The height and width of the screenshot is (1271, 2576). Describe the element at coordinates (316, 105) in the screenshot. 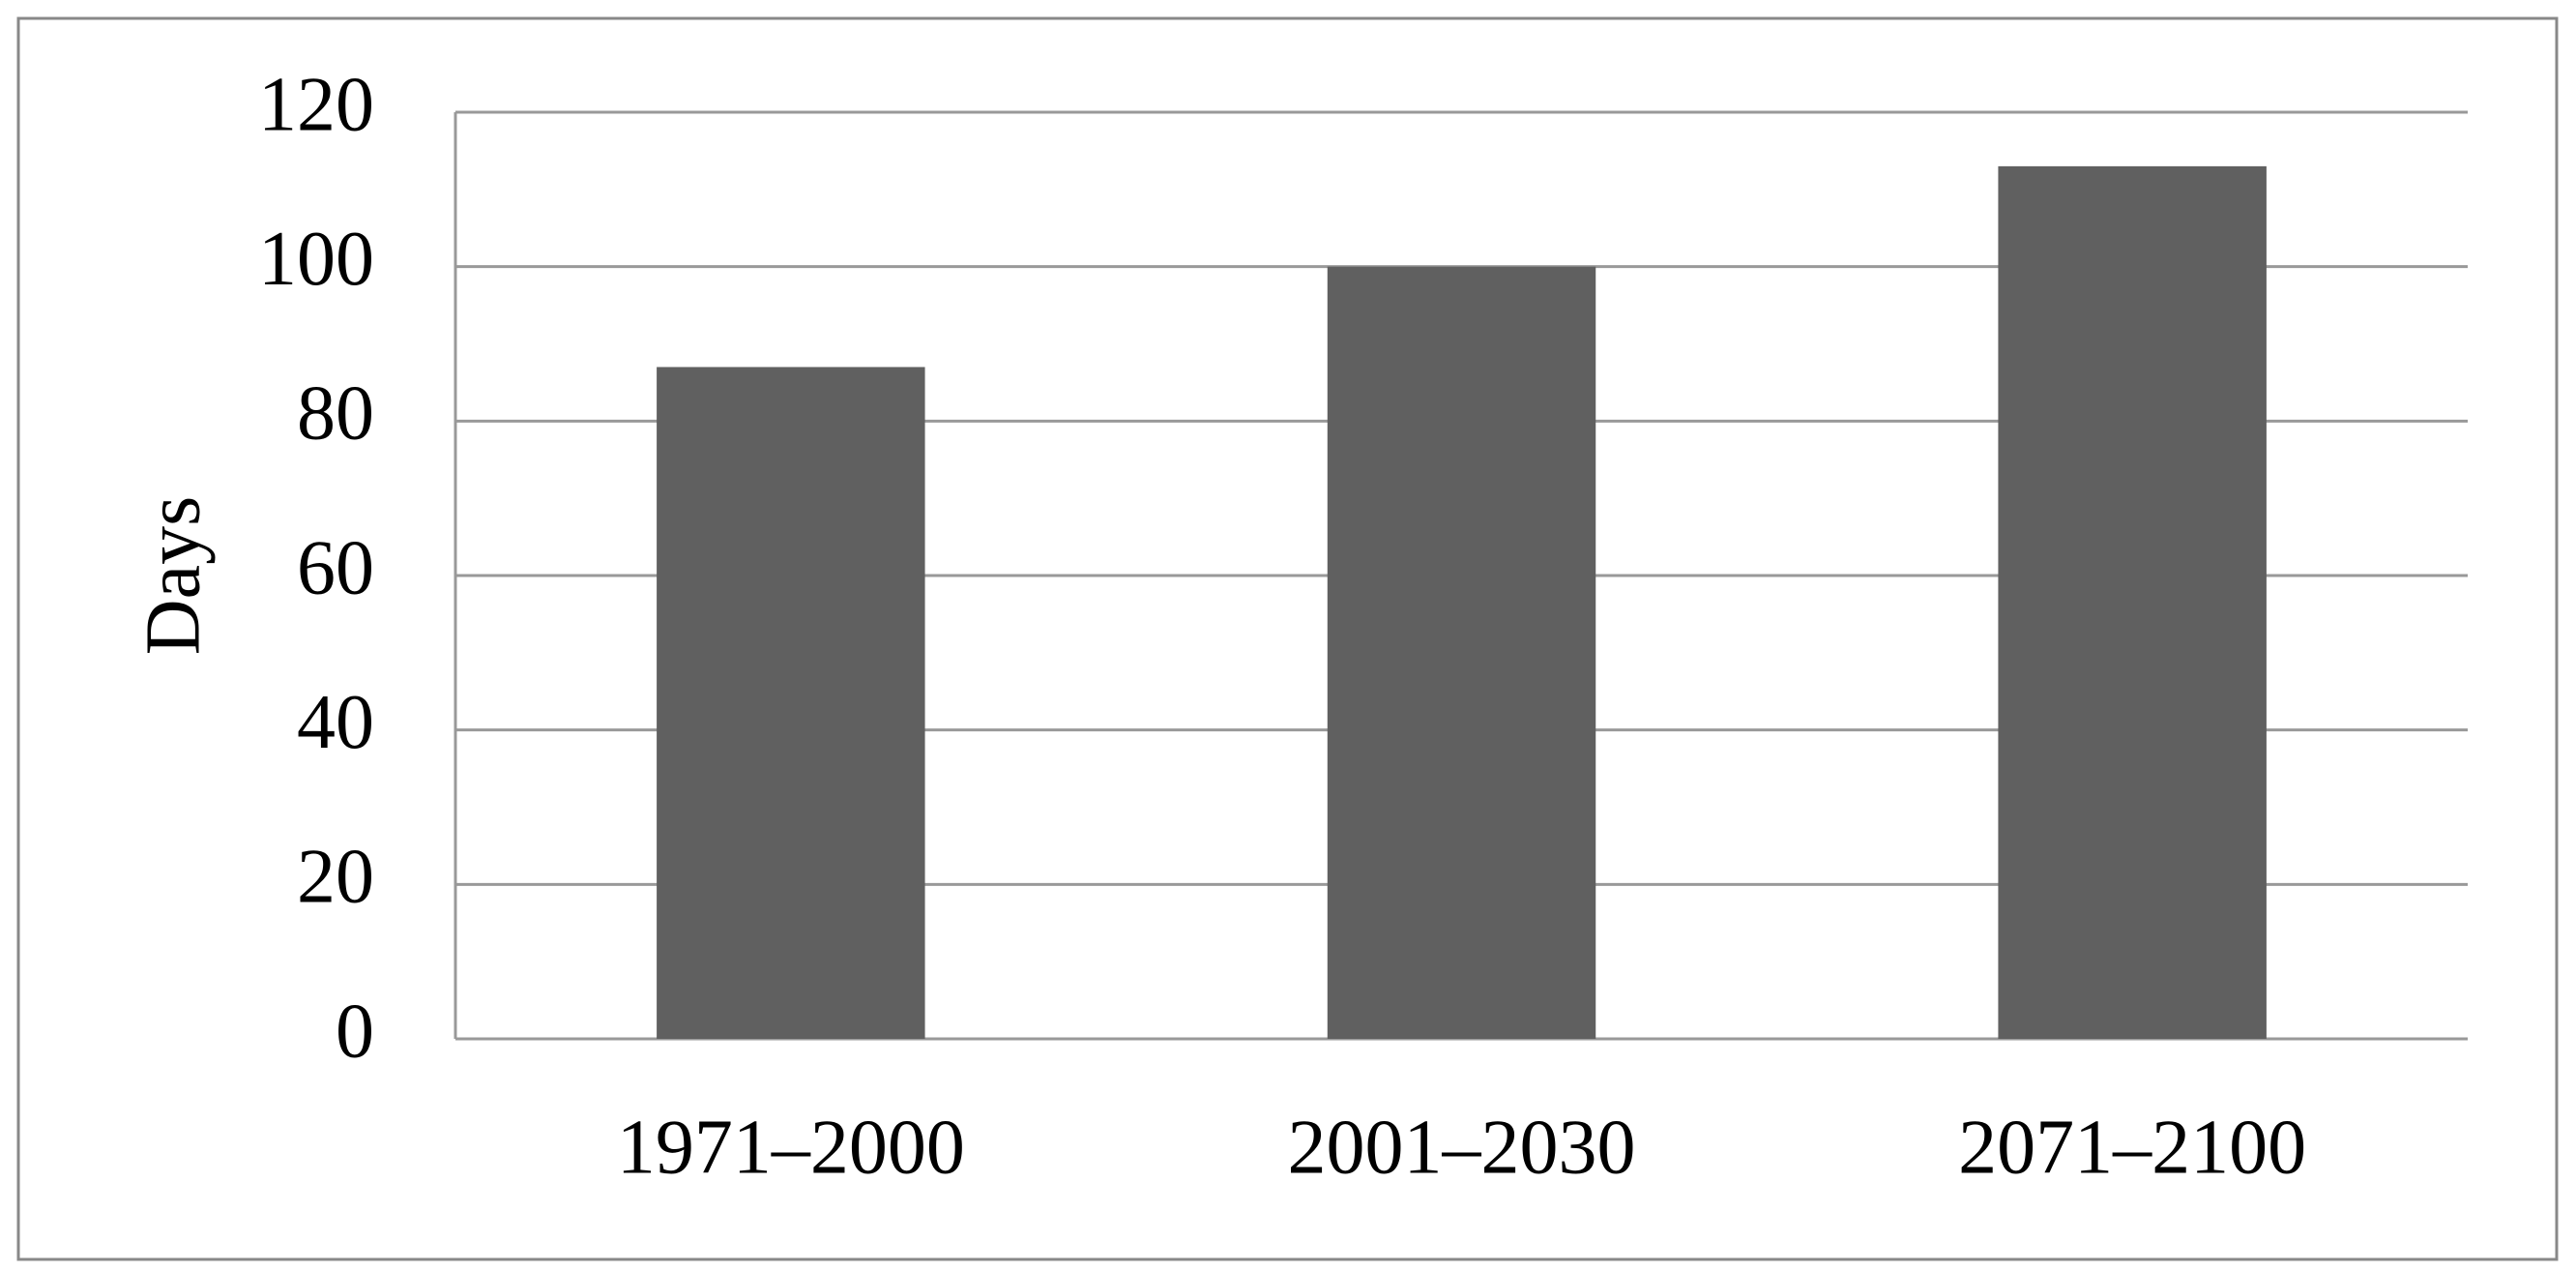

I see `y-tick-label: 120` at that location.